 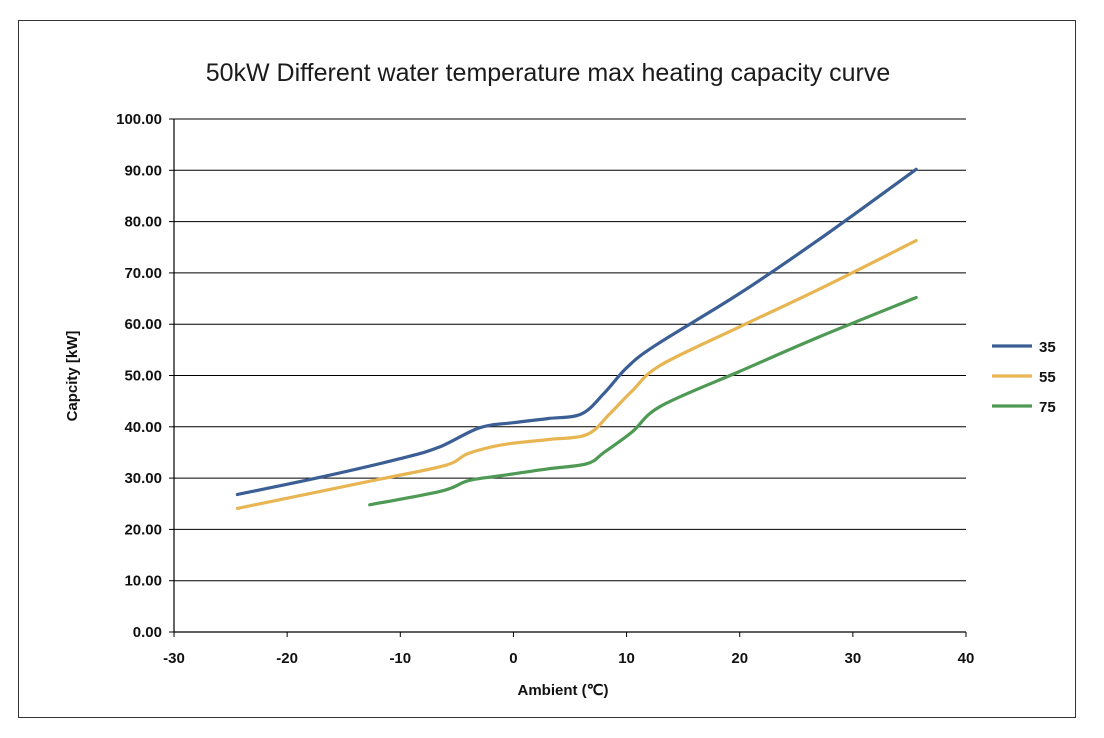 I want to click on y-tick-label: 70.00, so click(x=143, y=273).